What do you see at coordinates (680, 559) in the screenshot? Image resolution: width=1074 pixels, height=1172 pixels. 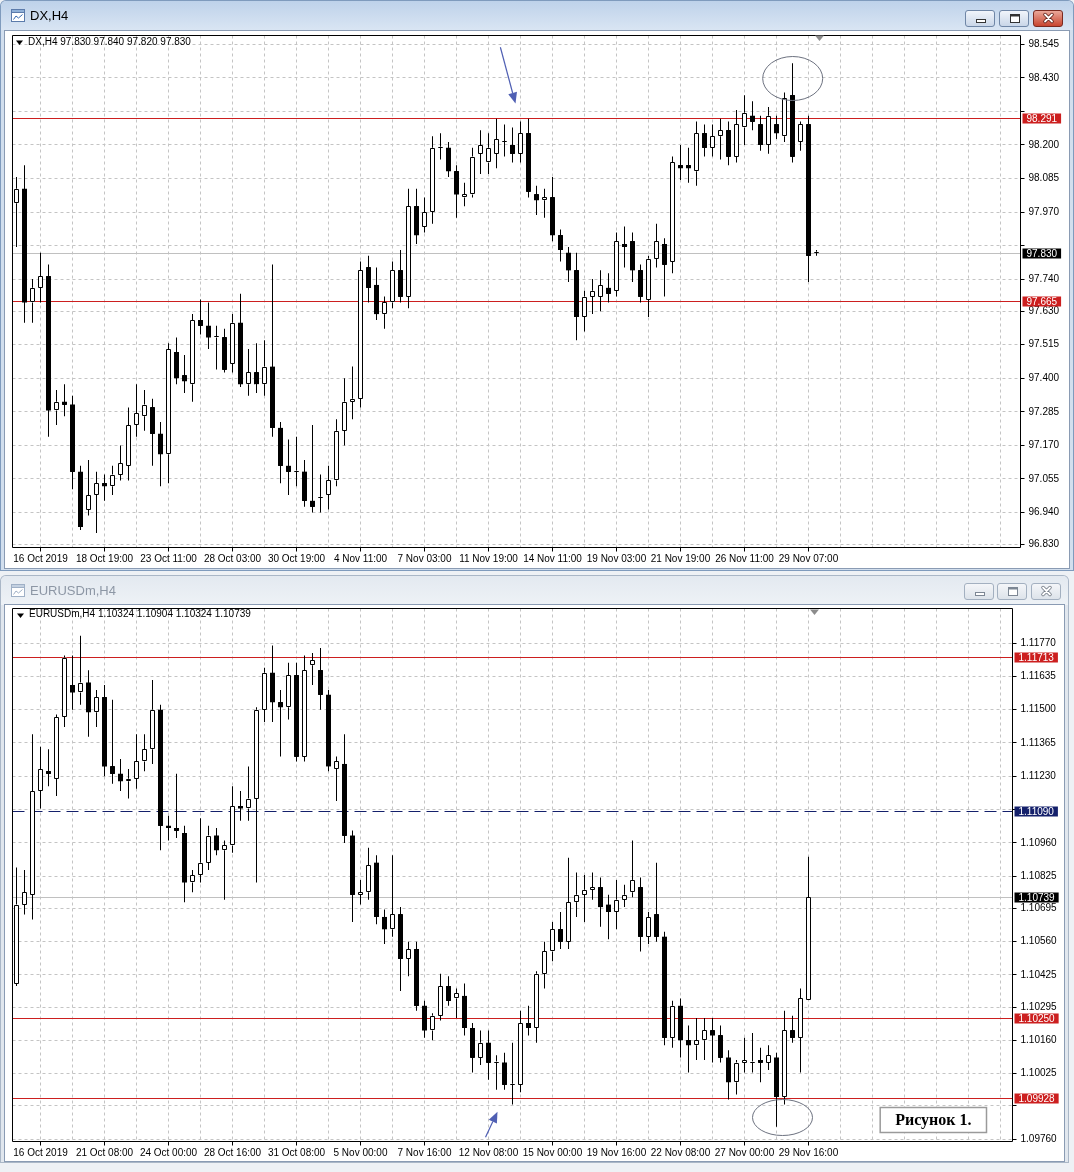 I see `x-tick-label: 21 Nov 19:00` at bounding box center [680, 559].